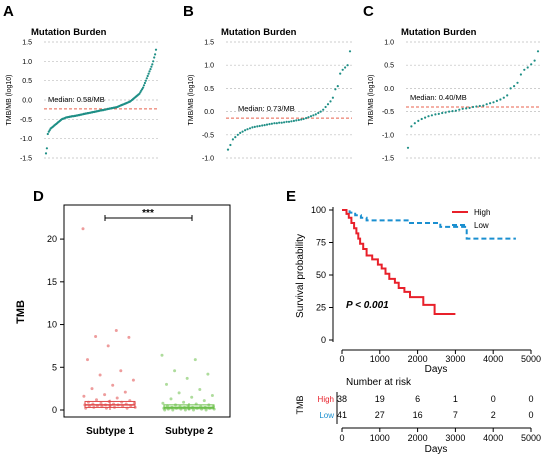 The width and height of the screenshot is (550, 458). Describe the element at coordinates (368, 11) in the screenshot. I see `panel-letter-c: C` at that location.